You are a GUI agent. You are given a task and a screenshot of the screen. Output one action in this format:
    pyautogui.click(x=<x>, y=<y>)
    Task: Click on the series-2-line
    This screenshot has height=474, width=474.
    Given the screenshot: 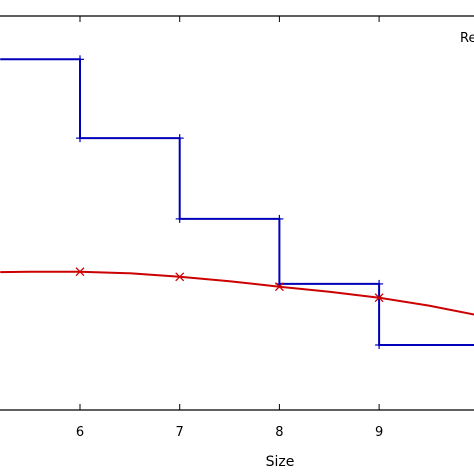 What is the action you would take?
    pyautogui.click(x=237, y=293)
    